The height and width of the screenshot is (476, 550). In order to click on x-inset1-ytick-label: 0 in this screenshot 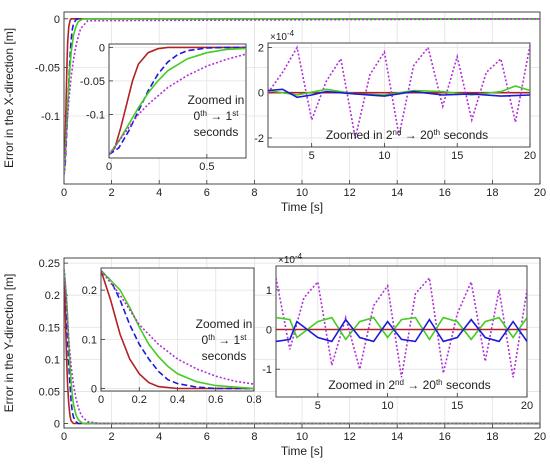, I will do `click(102, 48)`.